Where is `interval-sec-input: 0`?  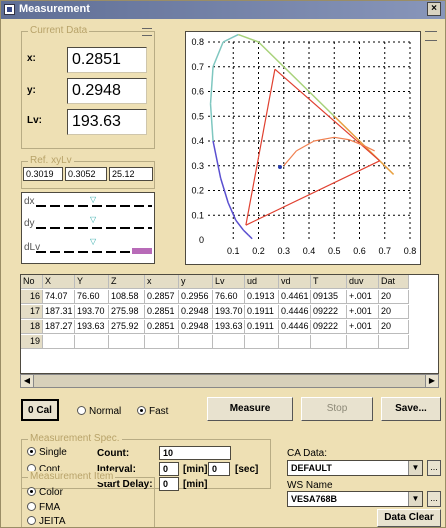 interval-sec-input: 0 is located at coordinates (219, 469).